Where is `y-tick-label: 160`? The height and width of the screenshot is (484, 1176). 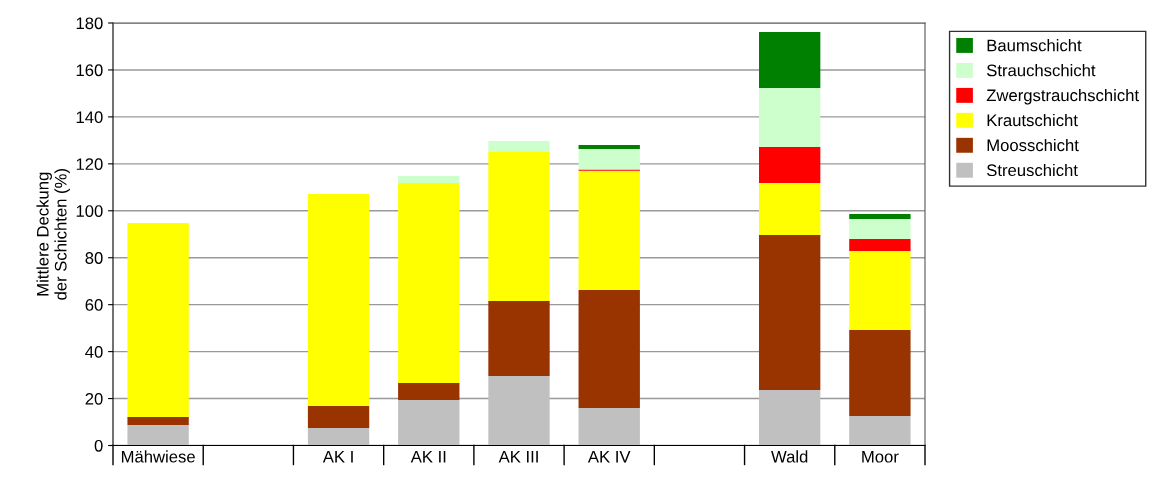
y-tick-label: 160 is located at coordinates (89, 70).